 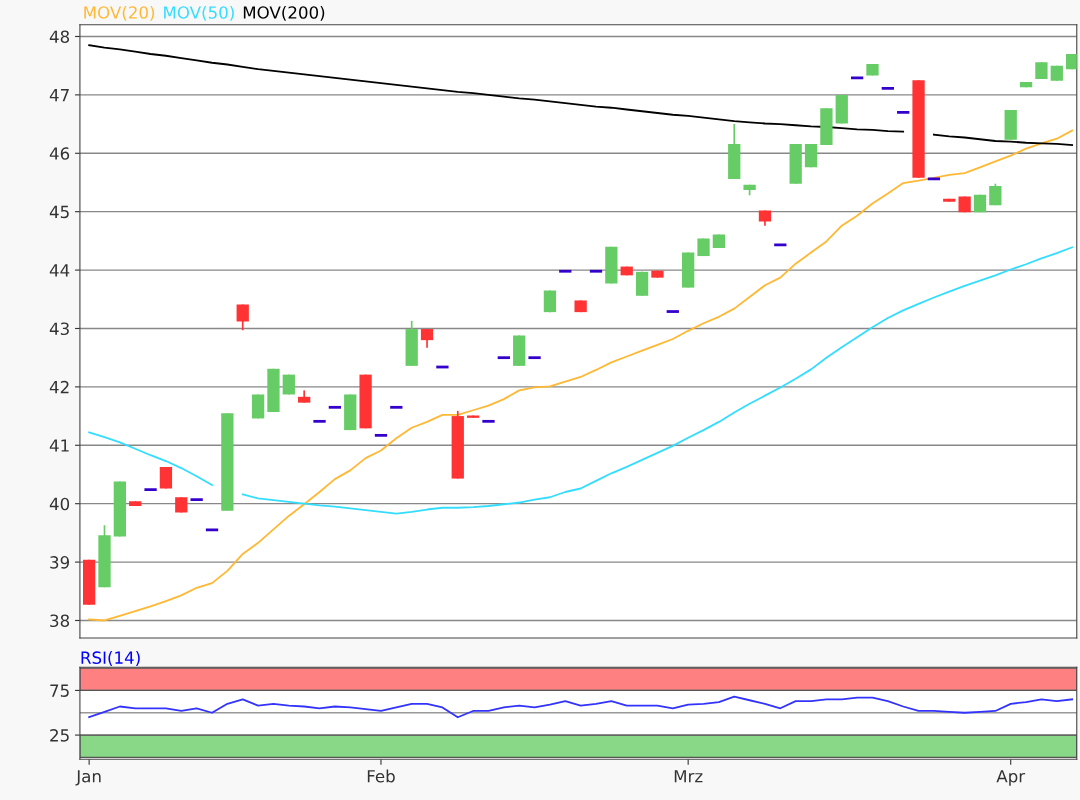 What do you see at coordinates (59, 445) in the screenshot?
I see `y-tick-label: 41` at bounding box center [59, 445].